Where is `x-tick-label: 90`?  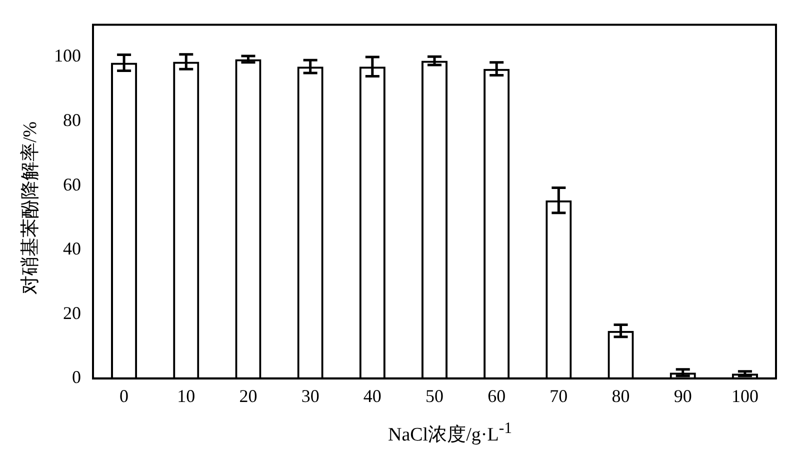
x-tick-label: 90 is located at coordinates (683, 396).